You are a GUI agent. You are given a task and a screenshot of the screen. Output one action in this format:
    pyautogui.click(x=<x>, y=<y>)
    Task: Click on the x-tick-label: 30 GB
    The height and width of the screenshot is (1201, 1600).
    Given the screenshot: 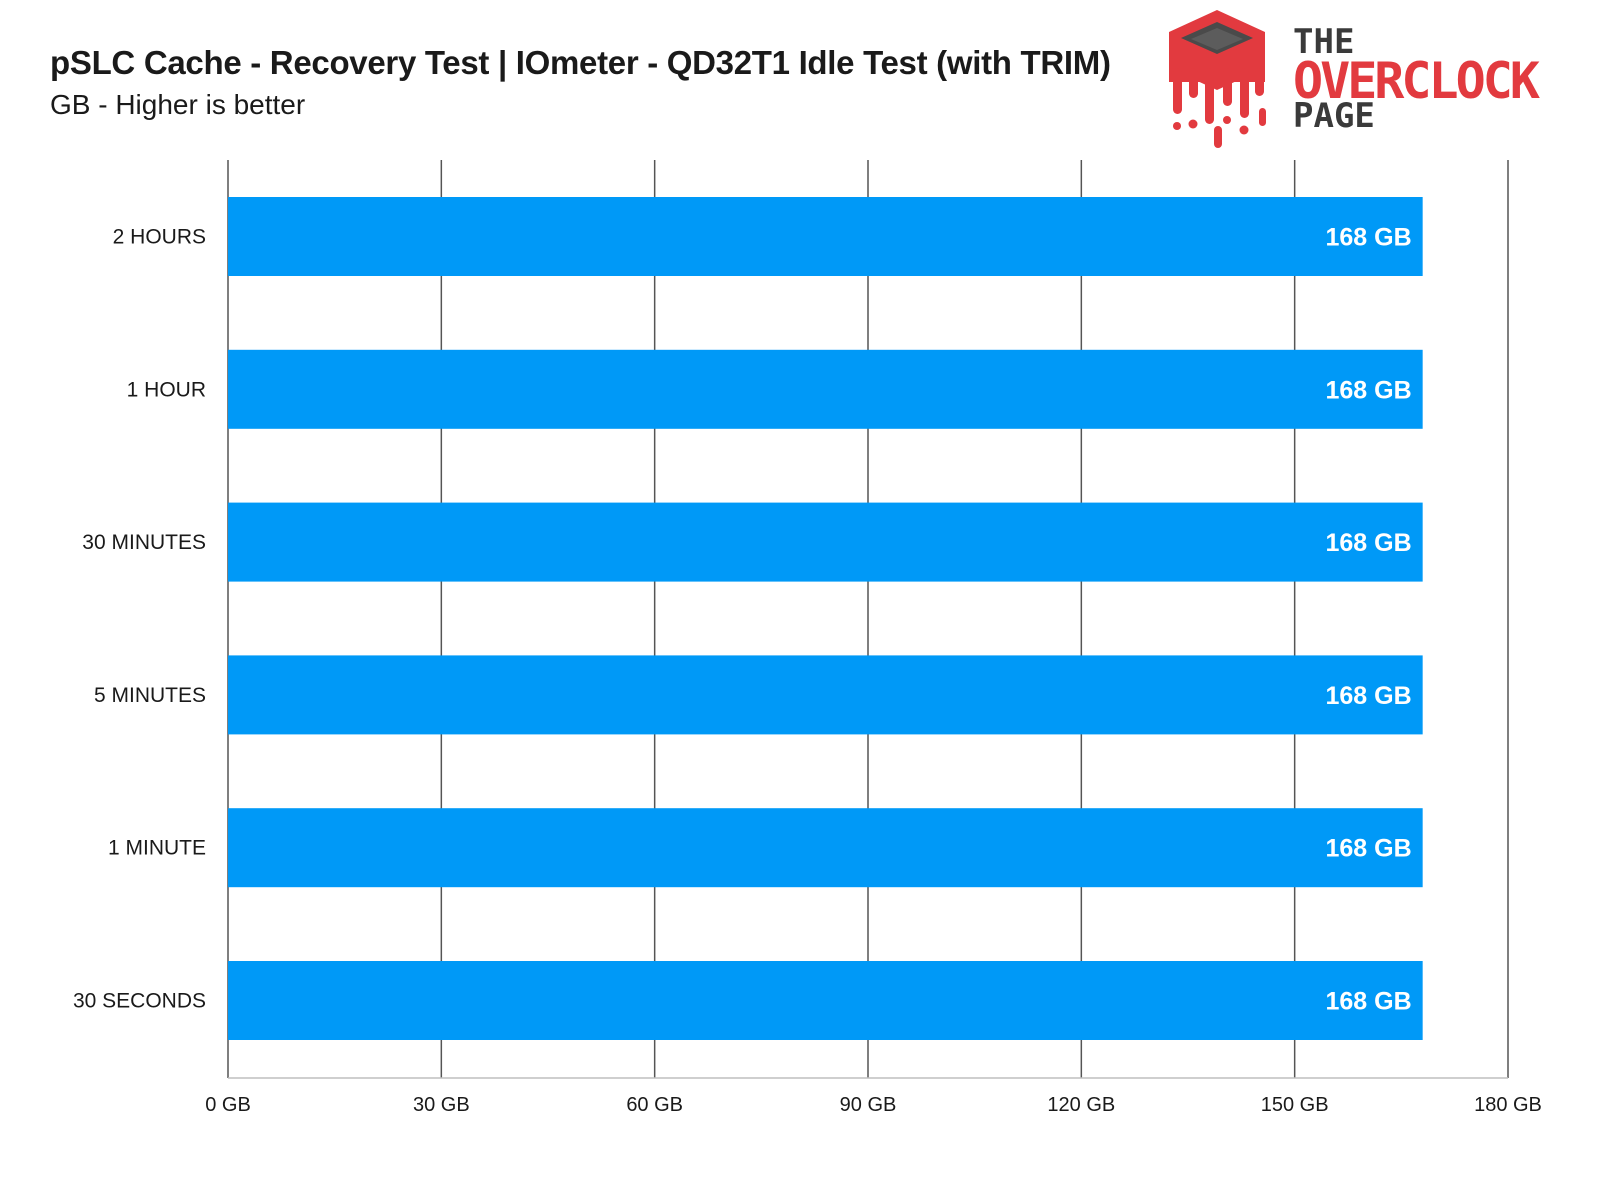 What is the action you would take?
    pyautogui.click(x=441, y=1105)
    